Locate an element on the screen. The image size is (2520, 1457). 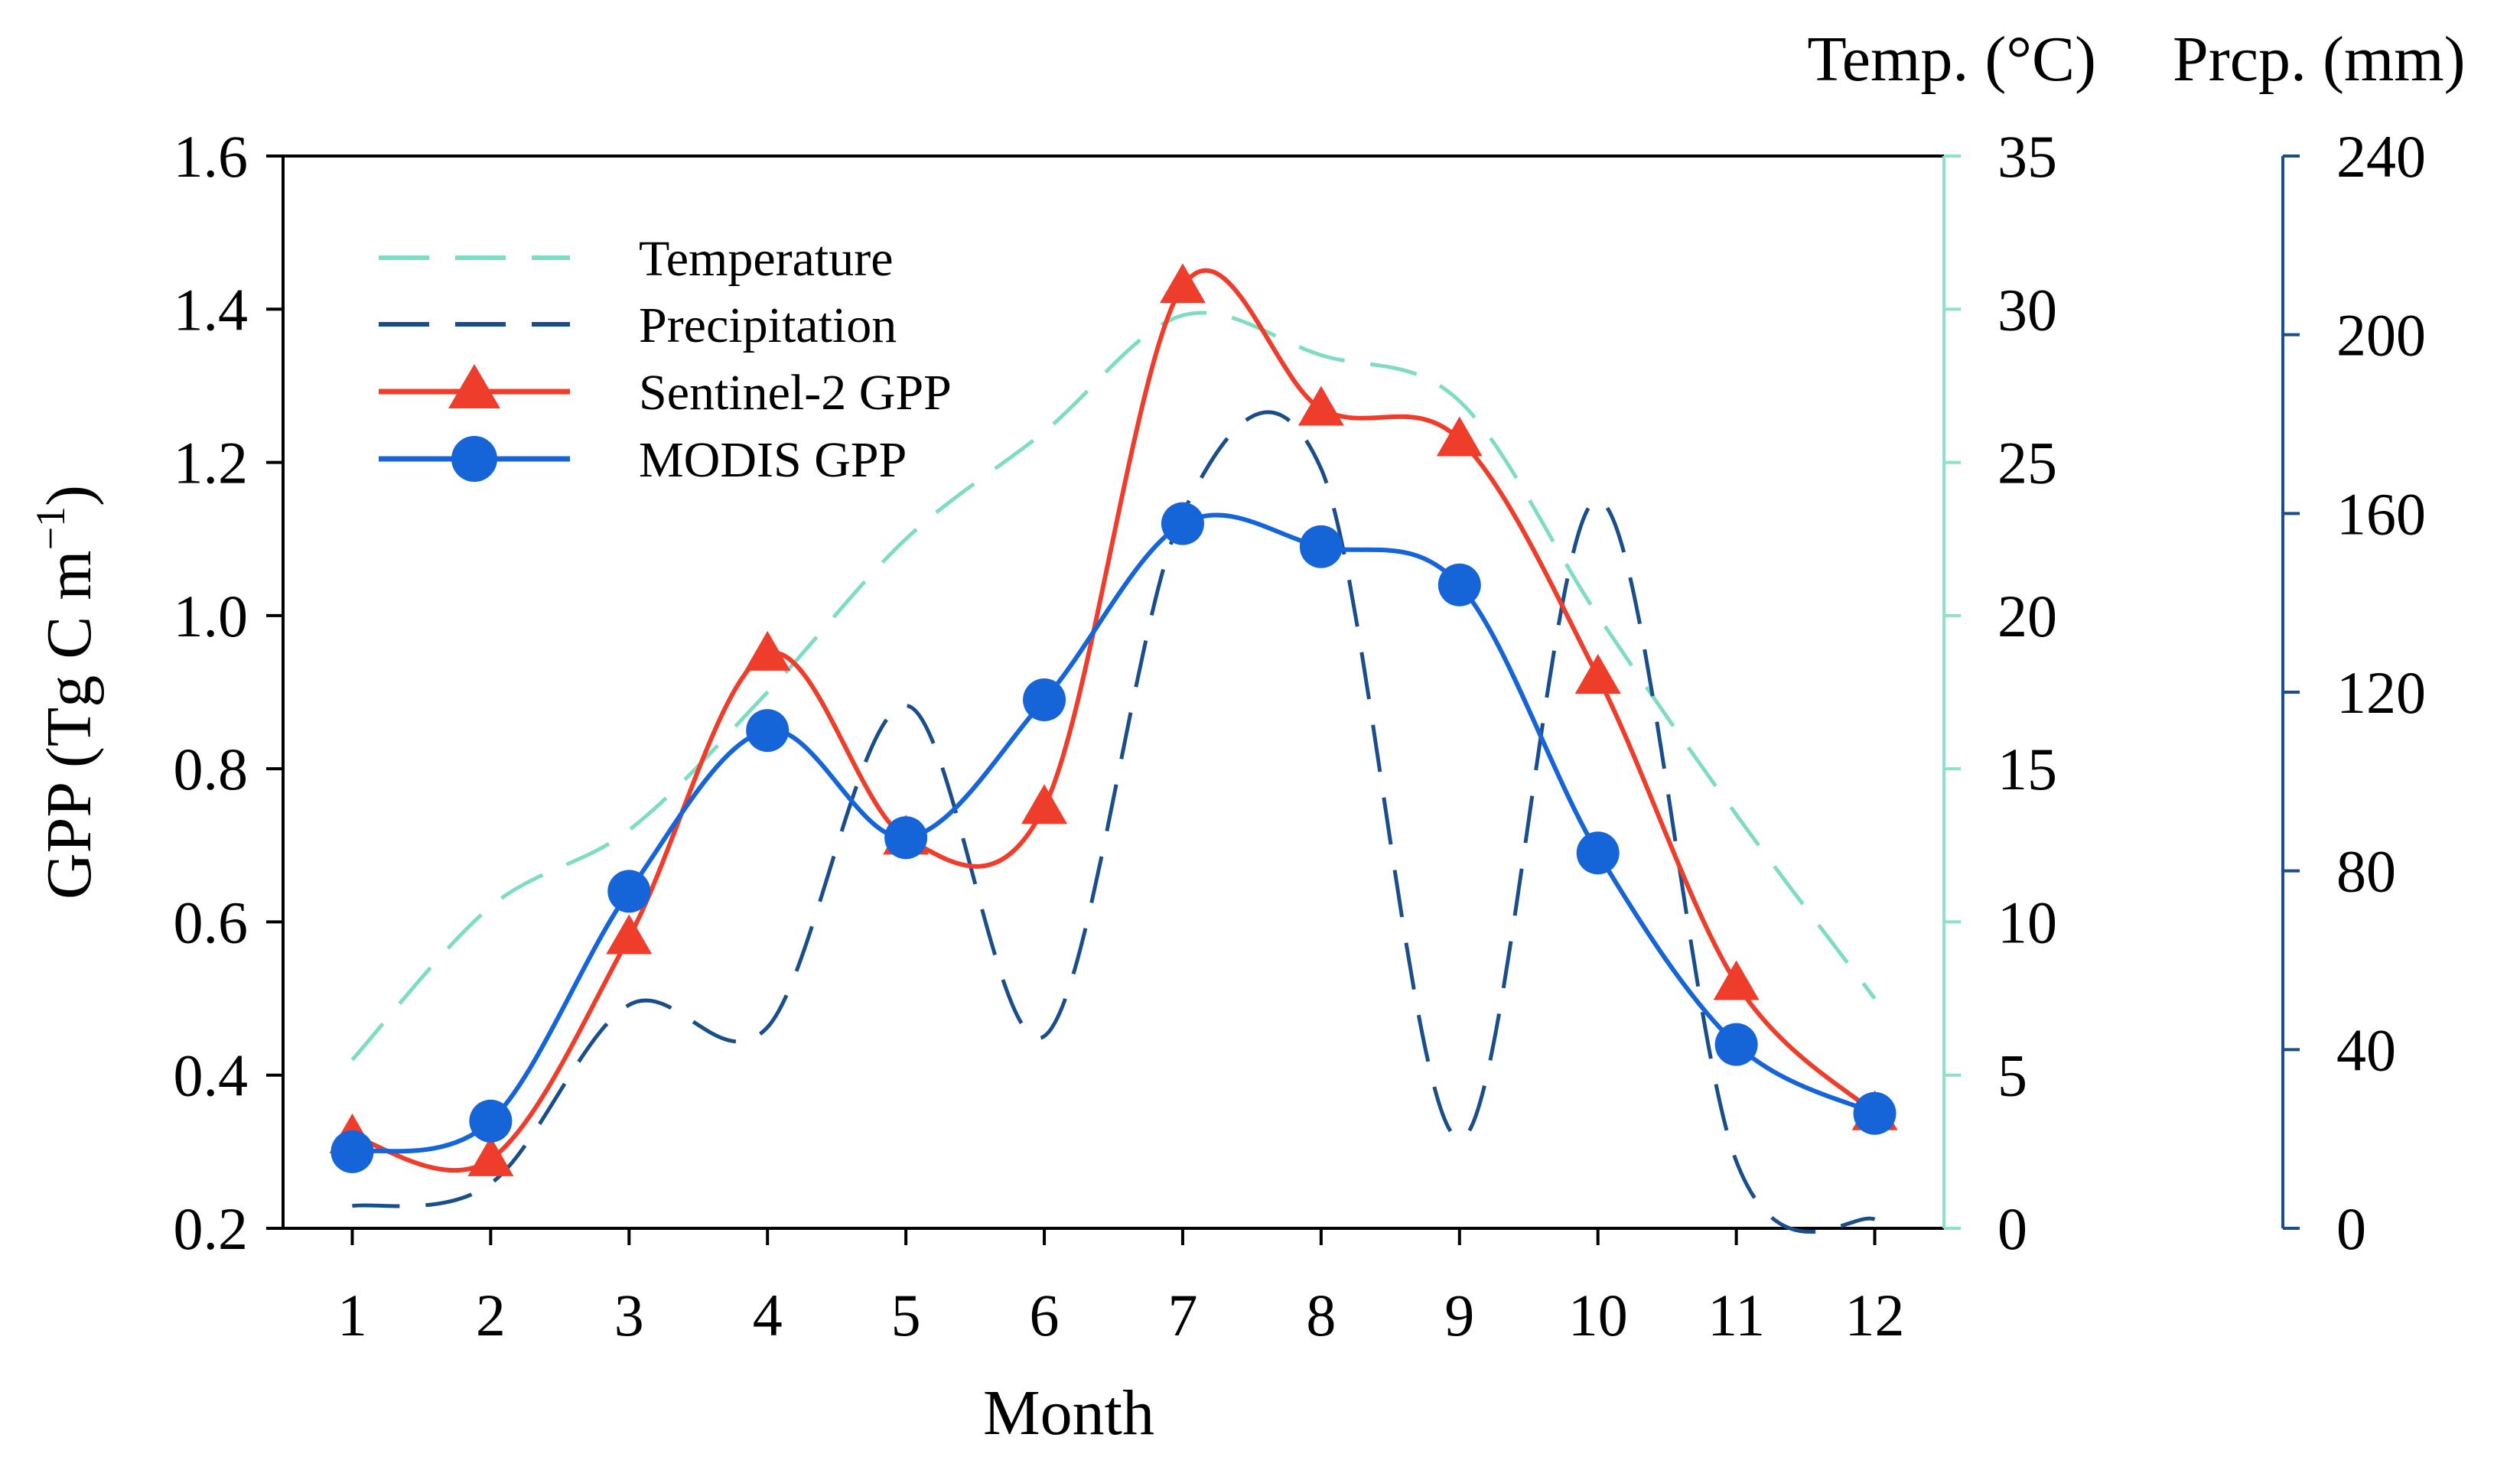
legend-sentinel-label: Sentinel-2 GPP is located at coordinates (795, 393).